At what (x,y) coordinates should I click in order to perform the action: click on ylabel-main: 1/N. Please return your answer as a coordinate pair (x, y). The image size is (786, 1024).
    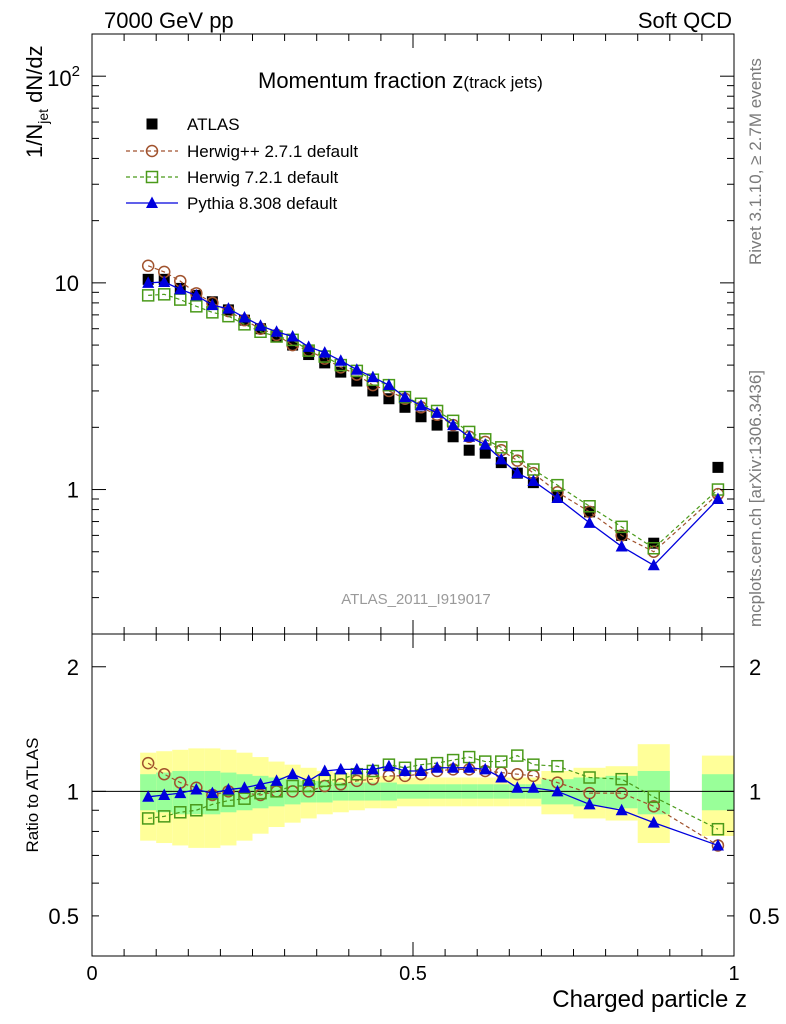
    Looking at the image, I should click on (34, 141).